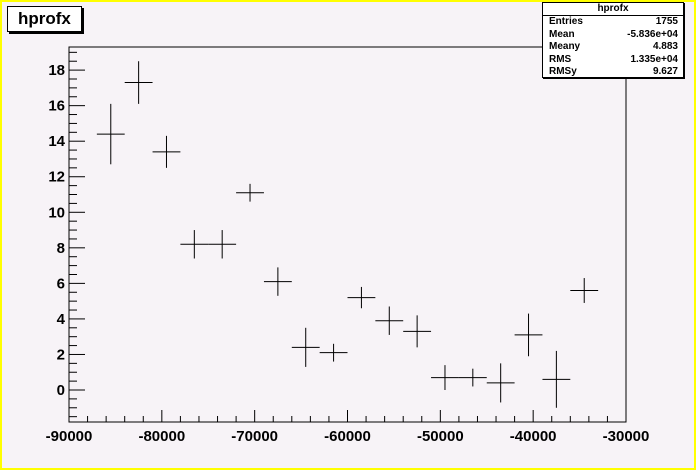 The image size is (696, 470). I want to click on y-tick-label: 12, so click(56, 177).